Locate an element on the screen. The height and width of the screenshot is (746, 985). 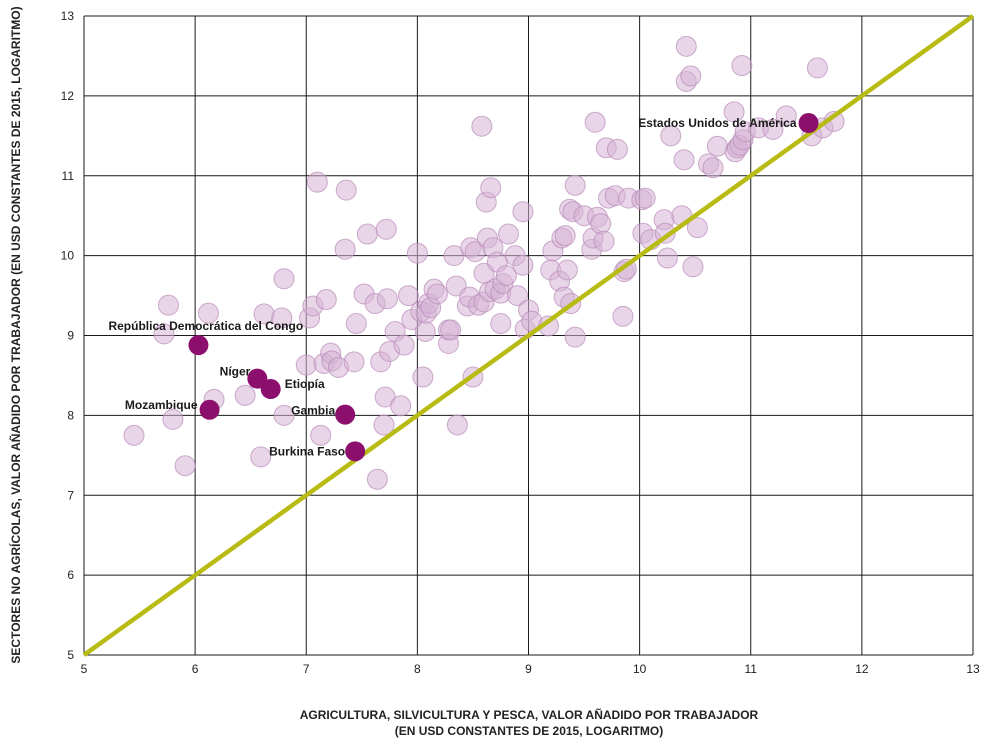
point-label: Níger is located at coordinates (235, 372).